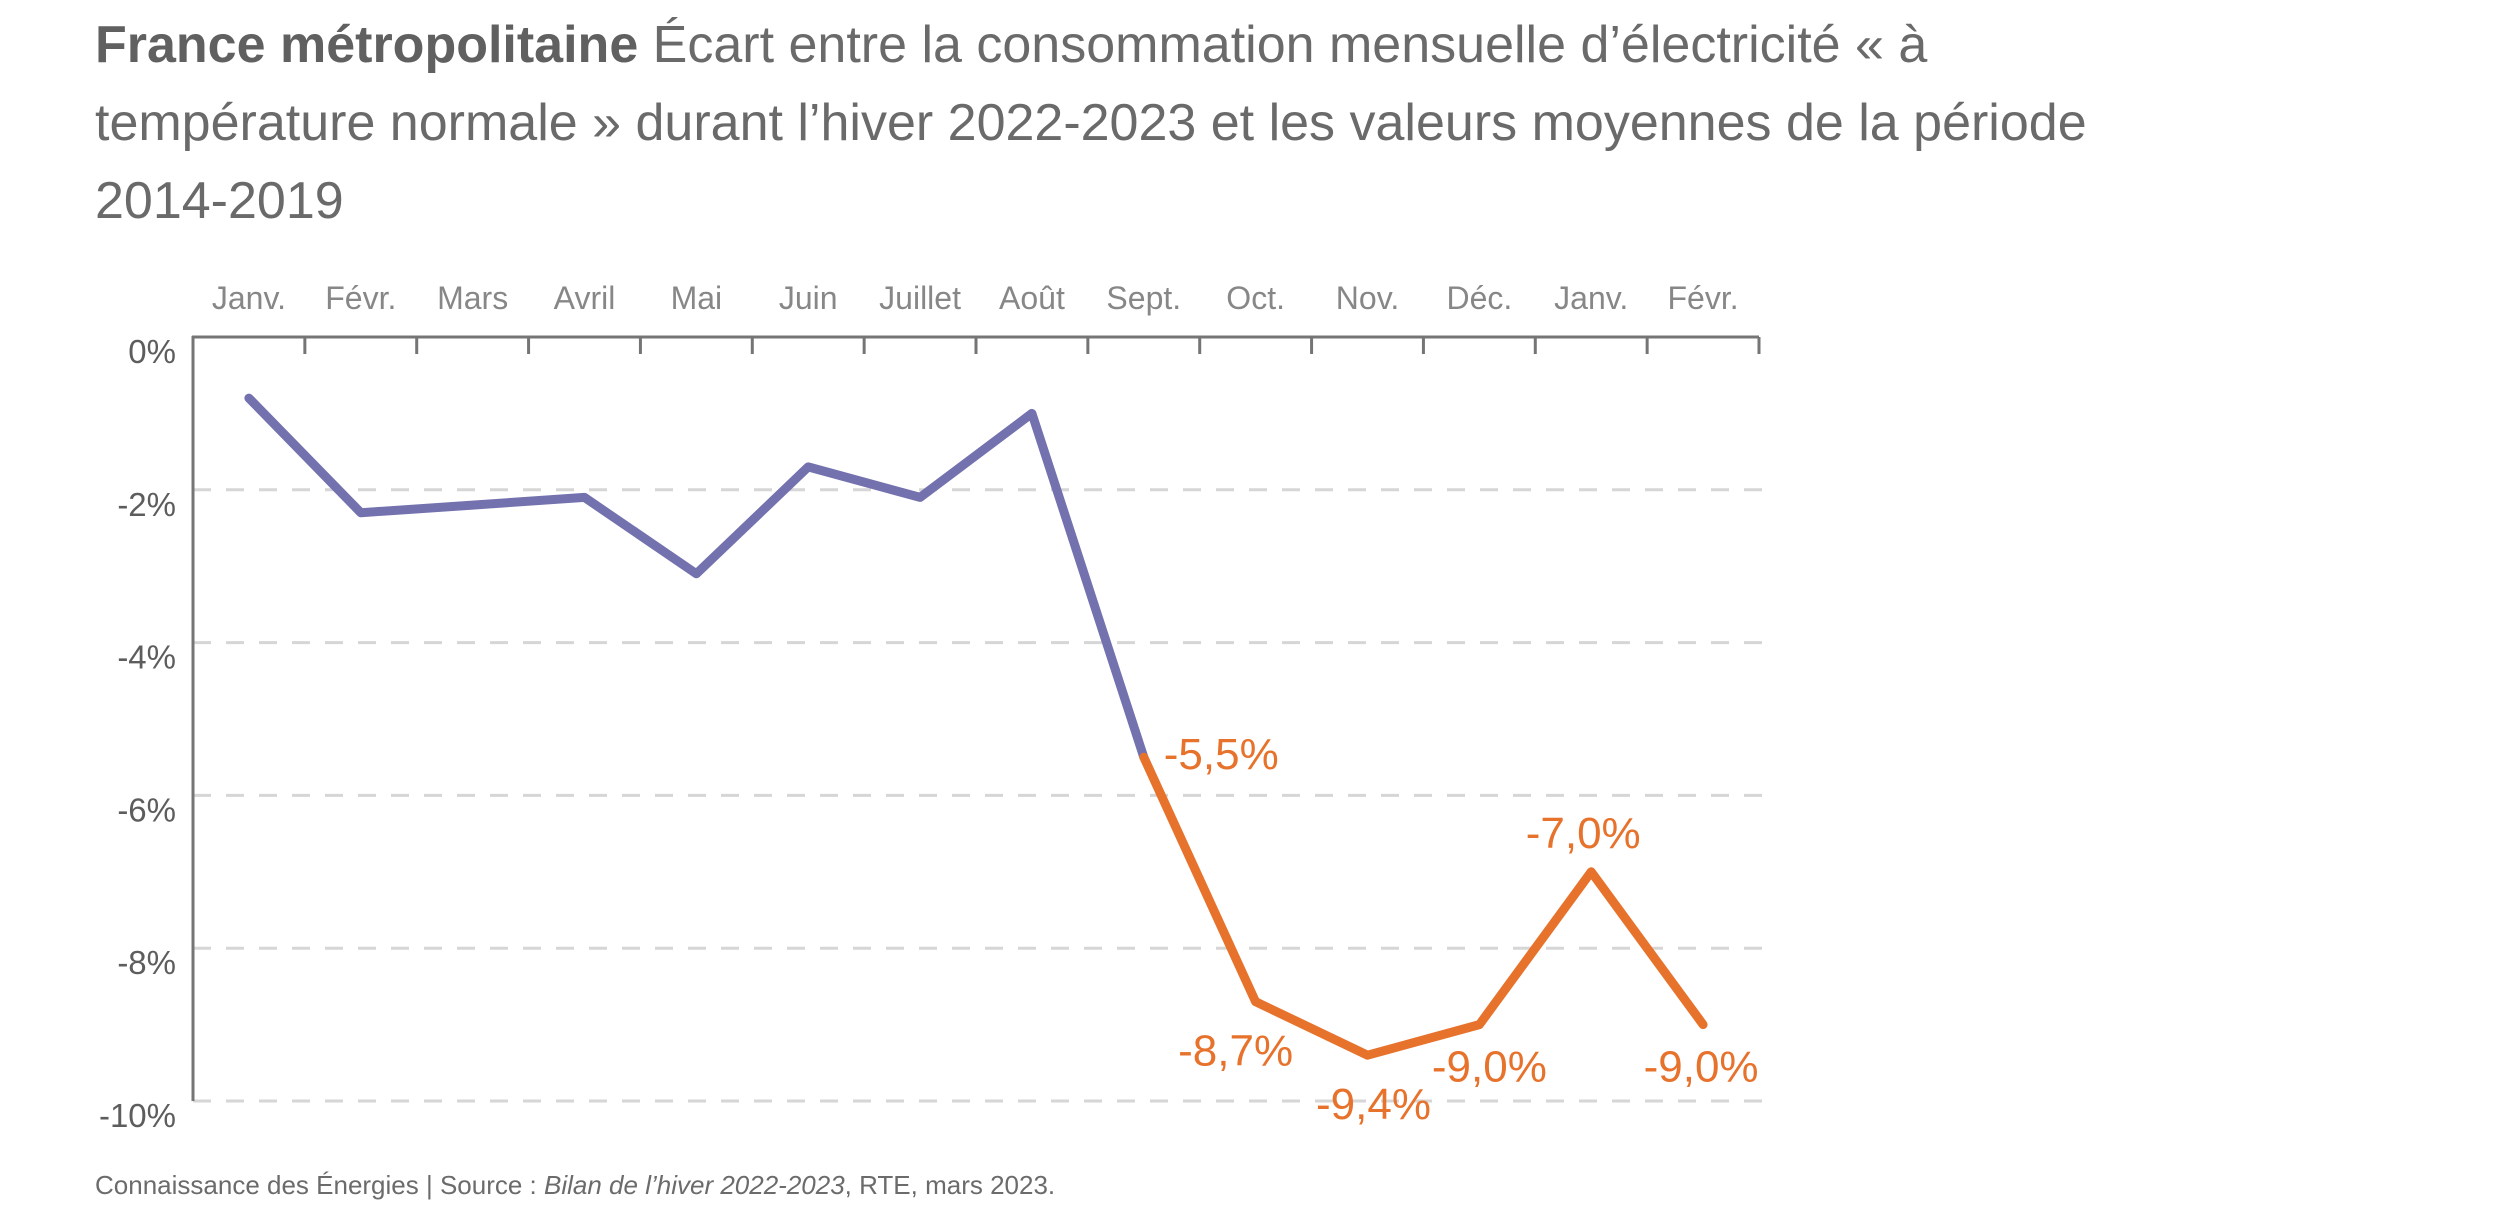 The width and height of the screenshot is (2500, 1227). I want to click on y-axis-label: 0%, so click(152, 351).